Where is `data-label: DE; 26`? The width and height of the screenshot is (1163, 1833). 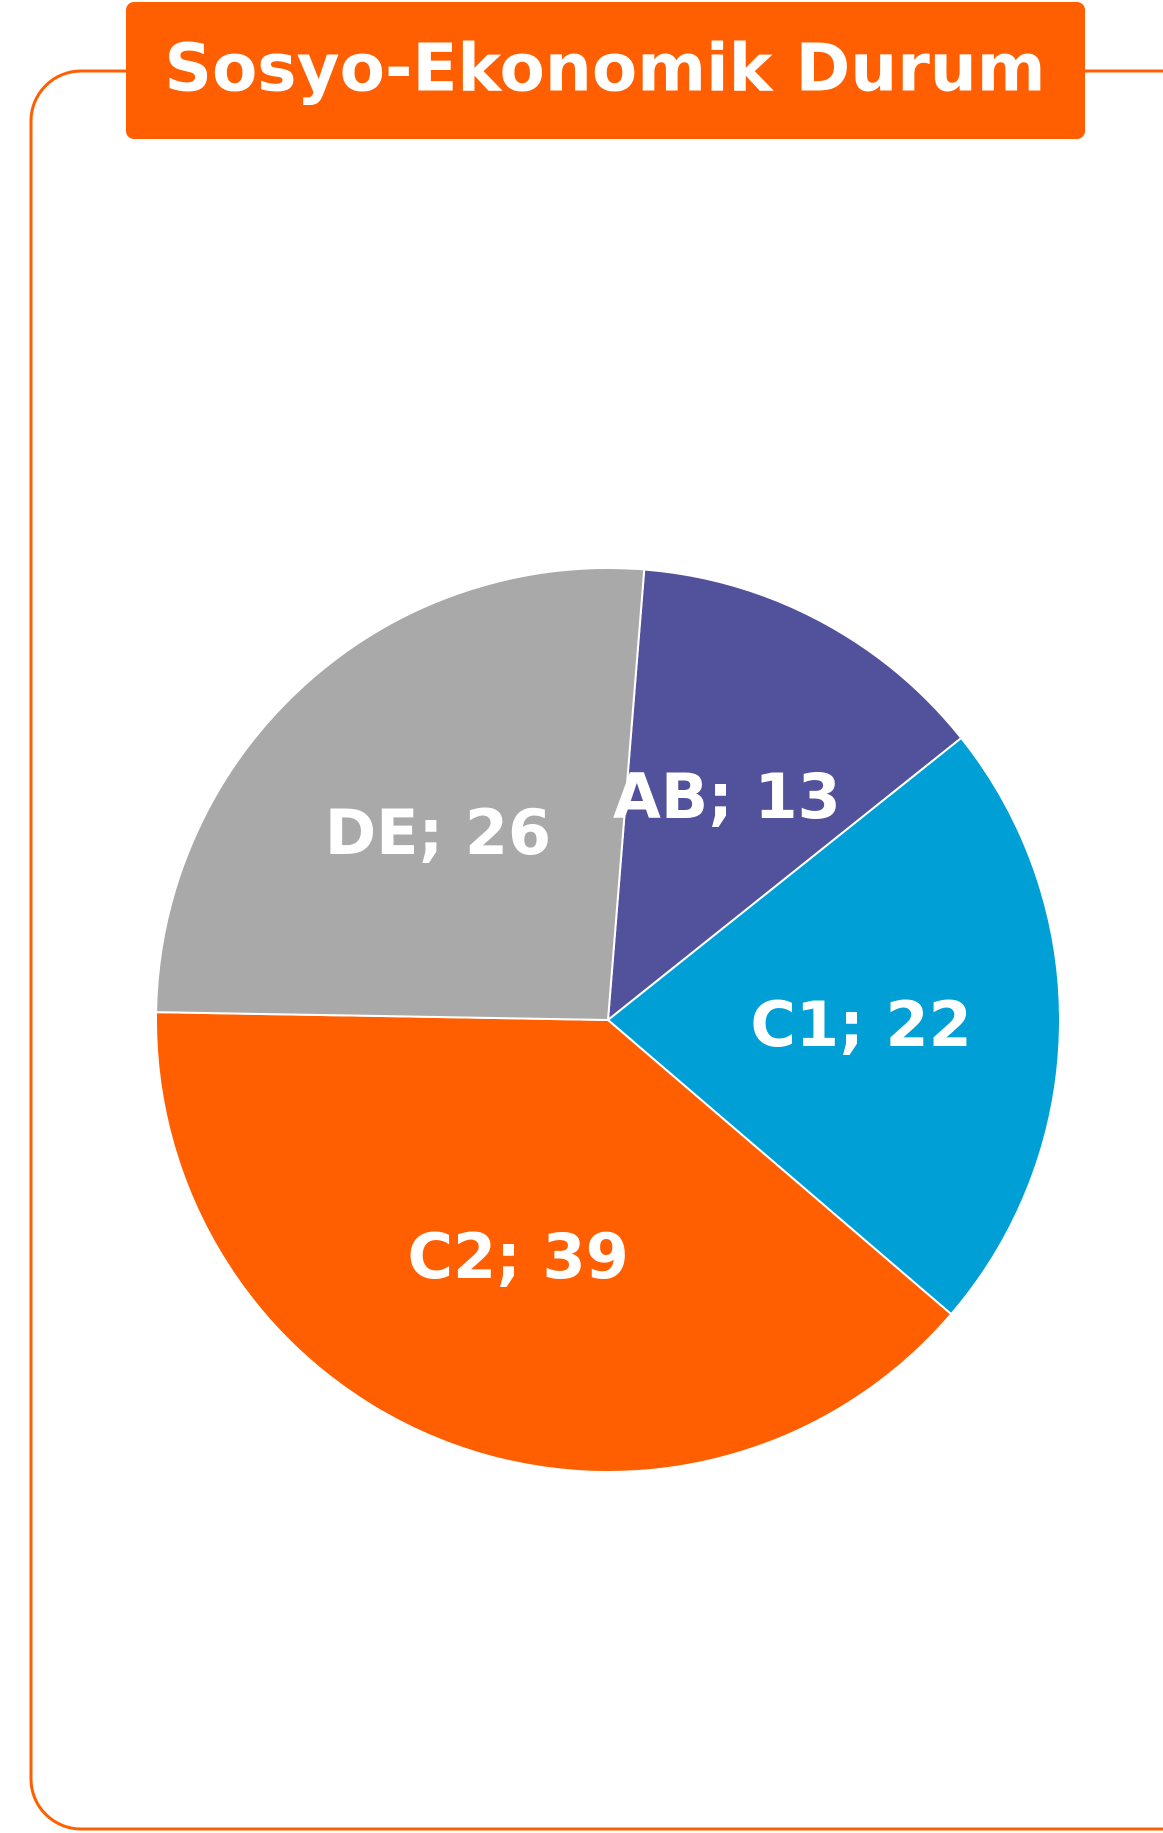
data-label: DE; 26 is located at coordinates (438, 832).